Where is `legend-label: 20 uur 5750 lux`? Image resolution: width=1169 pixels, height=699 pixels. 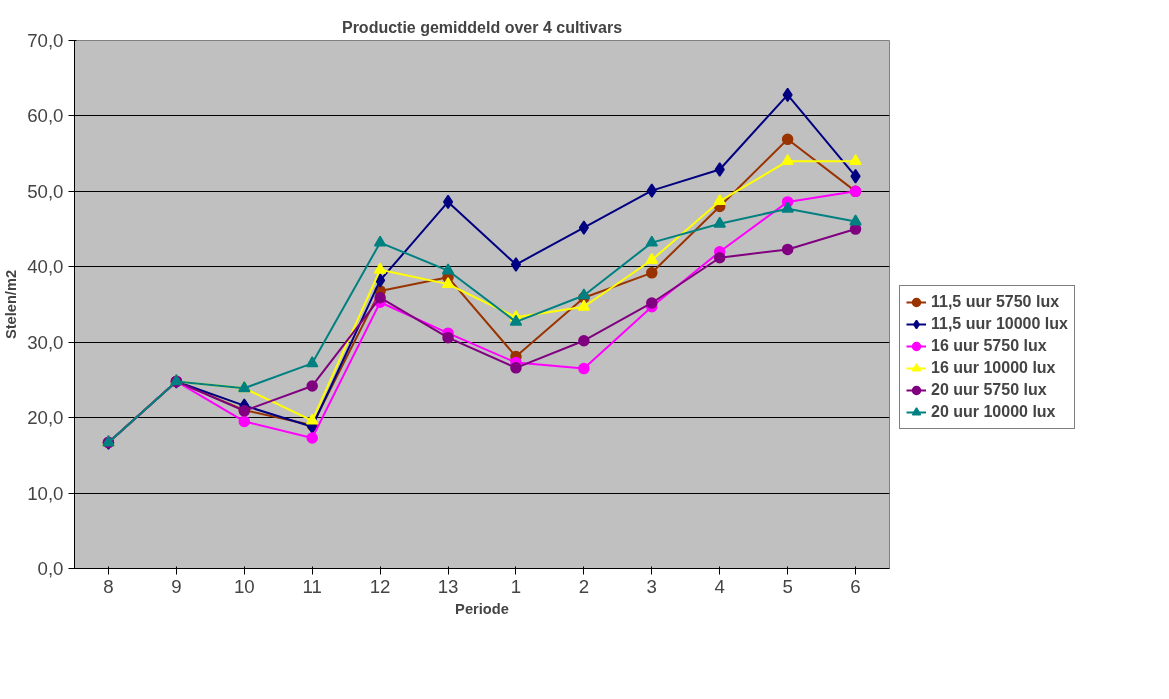 legend-label: 20 uur 5750 lux is located at coordinates (989, 390).